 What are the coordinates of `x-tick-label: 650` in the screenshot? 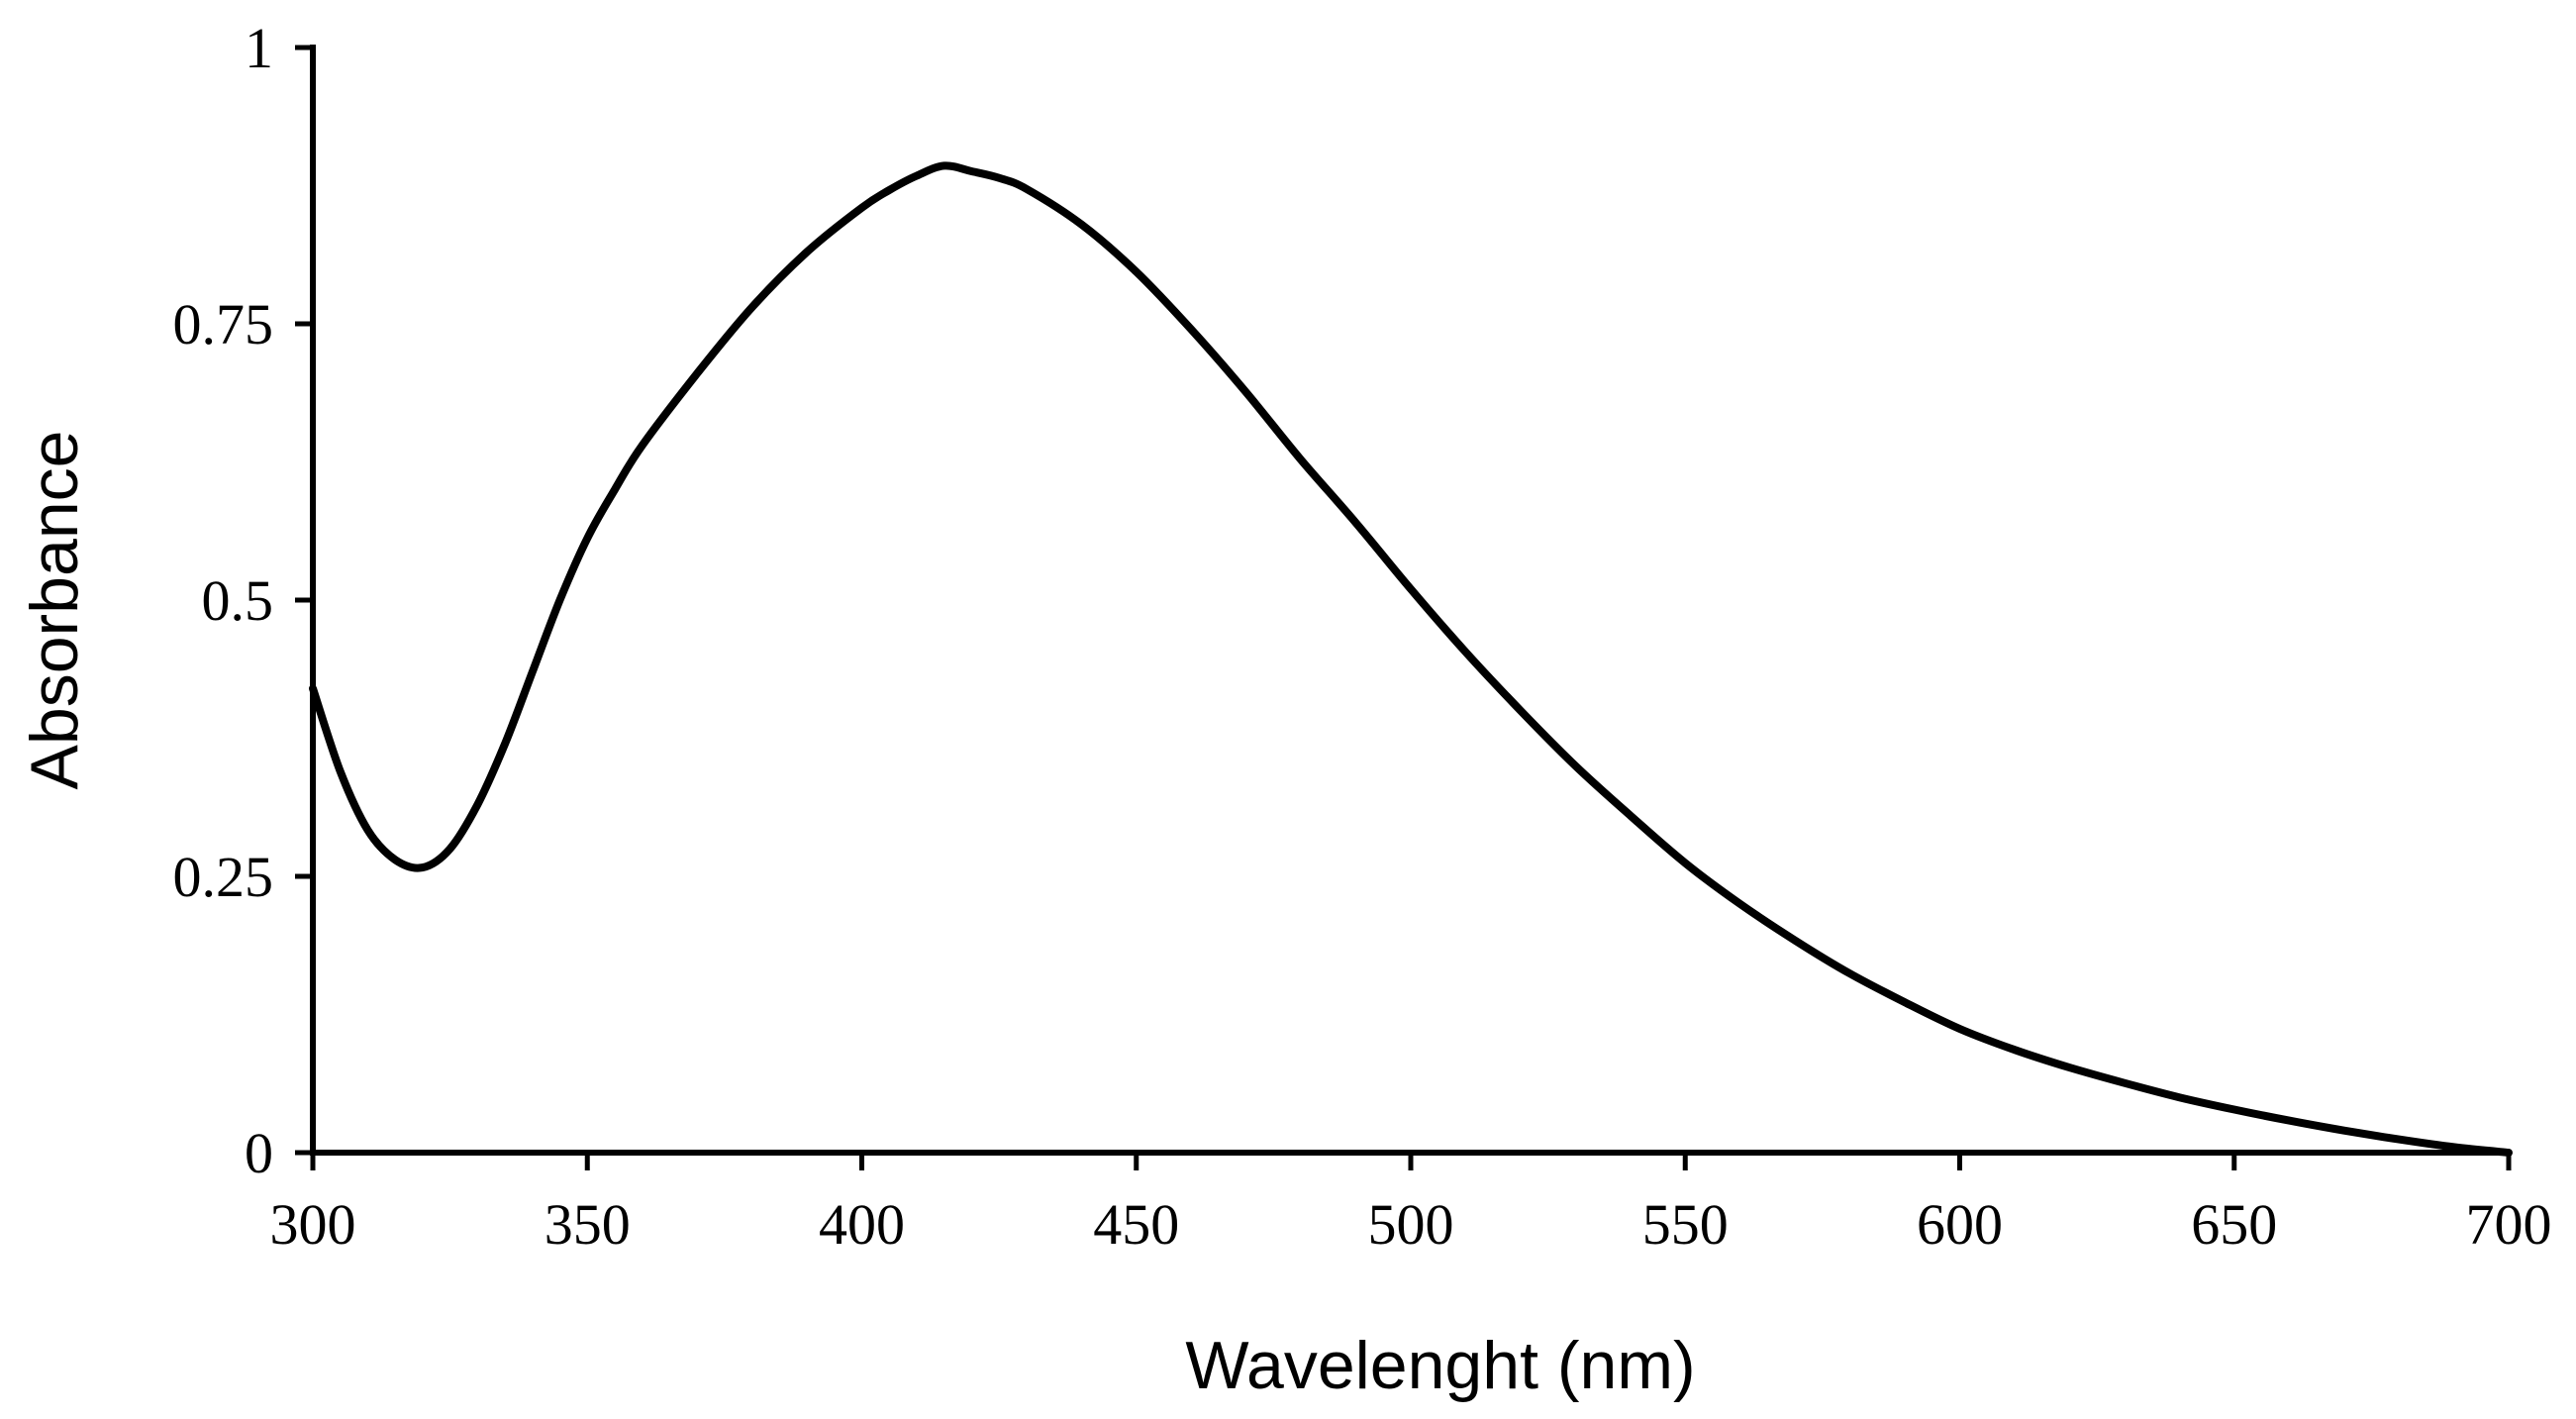 It's located at (2234, 1224).